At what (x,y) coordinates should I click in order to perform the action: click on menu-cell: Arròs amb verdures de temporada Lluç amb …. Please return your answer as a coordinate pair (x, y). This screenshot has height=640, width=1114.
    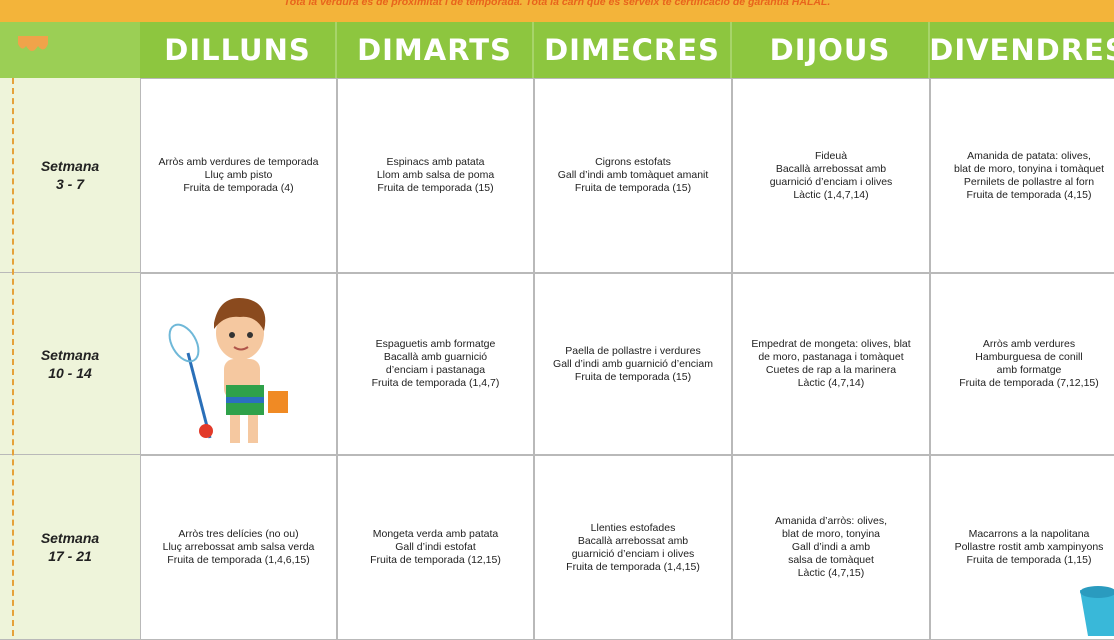
    Looking at the image, I should click on (238, 175).